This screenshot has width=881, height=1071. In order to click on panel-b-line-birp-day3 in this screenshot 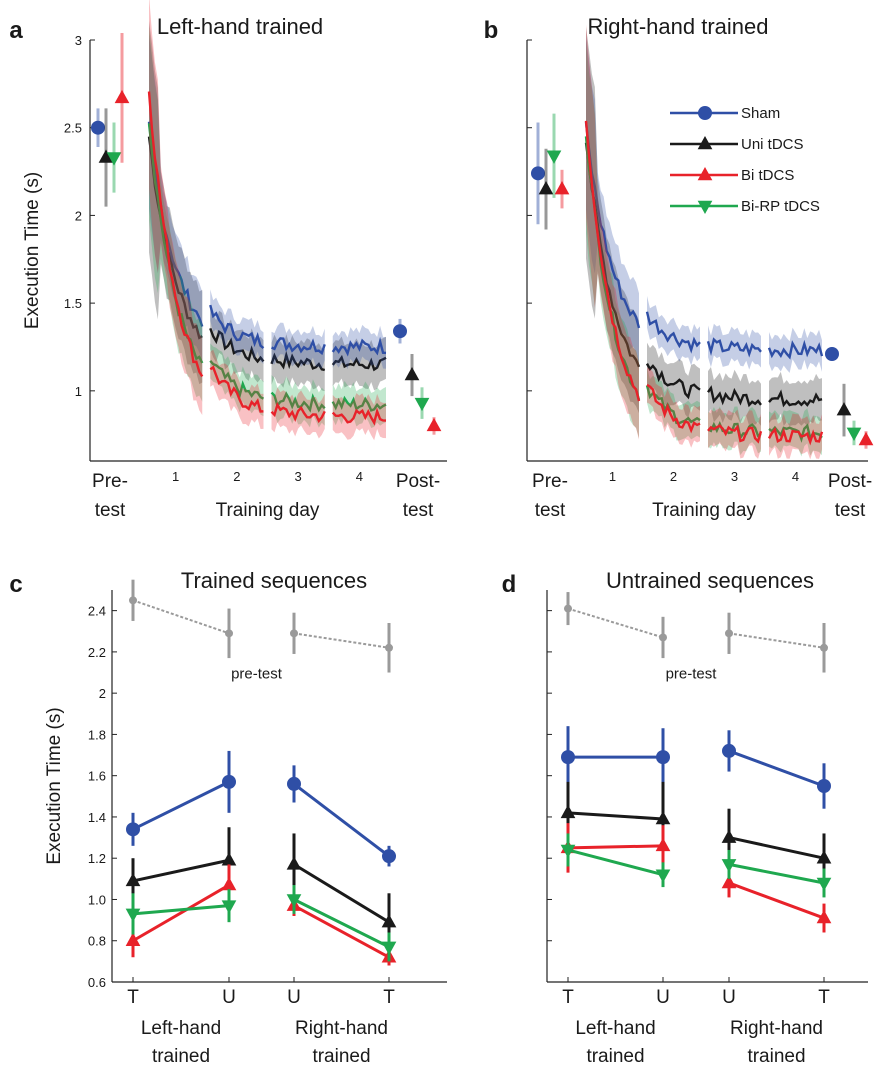, I will do `click(734, 430)`.